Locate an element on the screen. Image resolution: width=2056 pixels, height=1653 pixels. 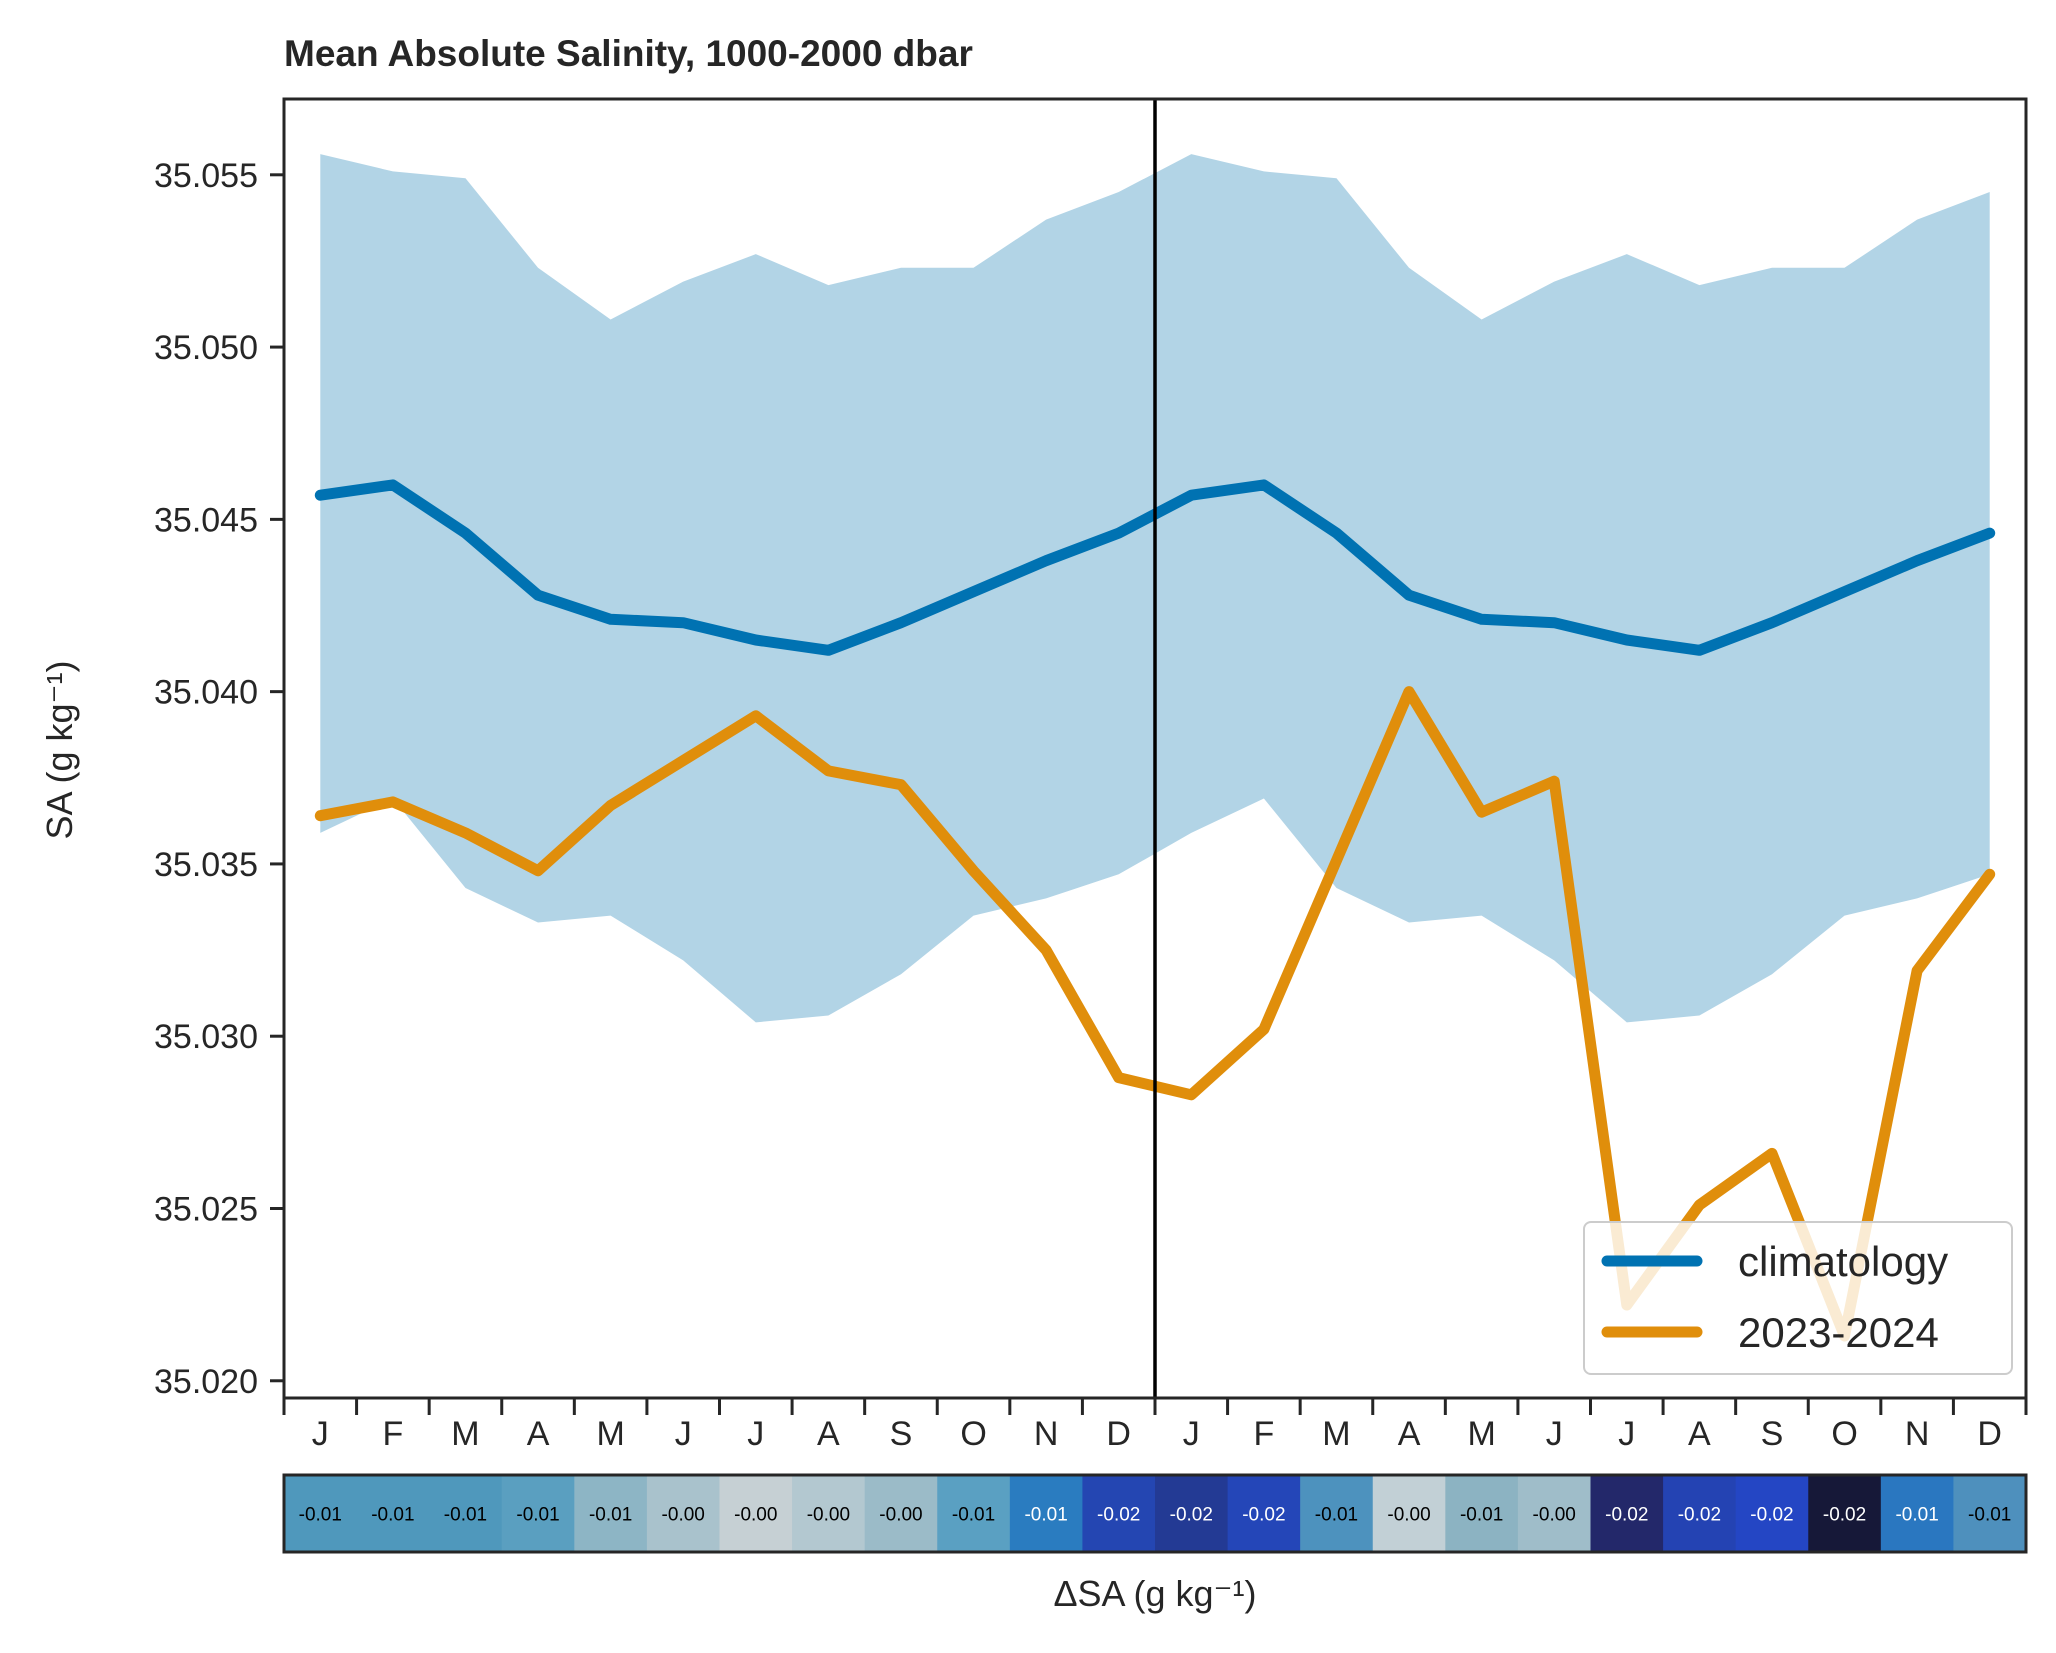
y-tick-label: 35.035 is located at coordinates (206, 865).